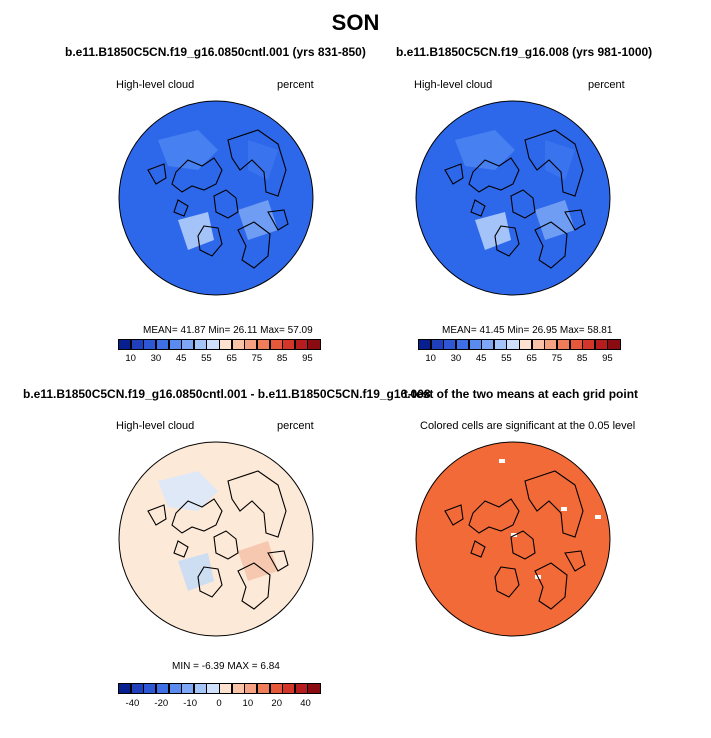 The width and height of the screenshot is (711, 738). I want to click on colorbar-tick-label: 75, so click(257, 358).